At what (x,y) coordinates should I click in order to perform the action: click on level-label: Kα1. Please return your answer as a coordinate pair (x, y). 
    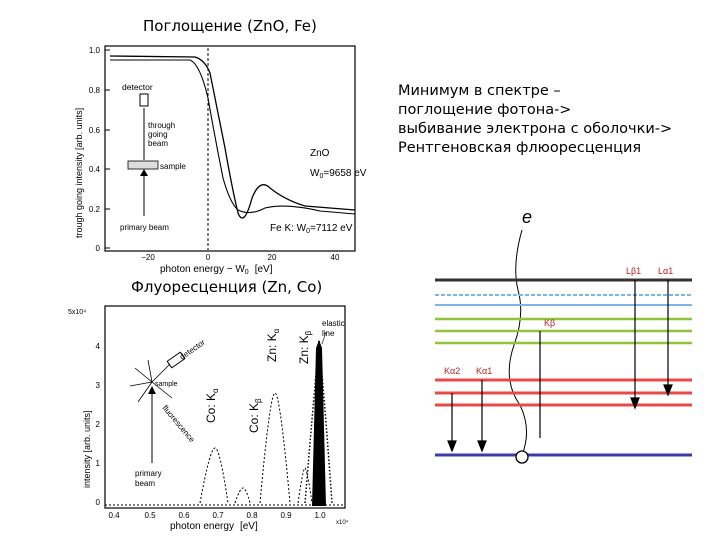
    Looking at the image, I should click on (484, 371).